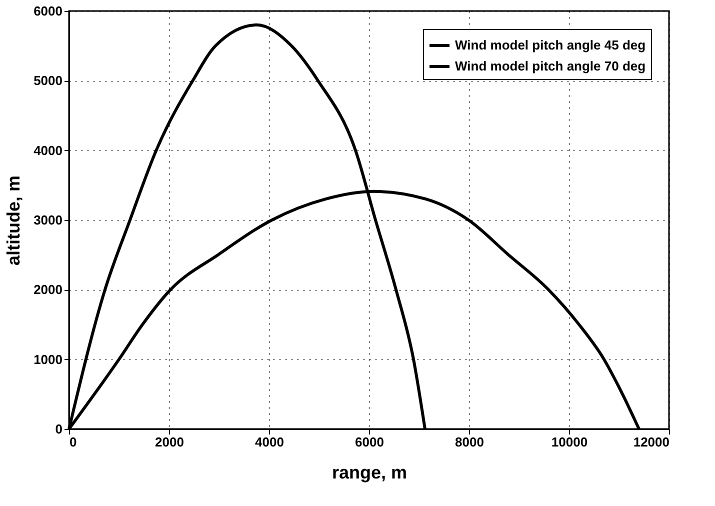  I want to click on legend-label: Wind model pitch angle 70 deg, so click(550, 66).